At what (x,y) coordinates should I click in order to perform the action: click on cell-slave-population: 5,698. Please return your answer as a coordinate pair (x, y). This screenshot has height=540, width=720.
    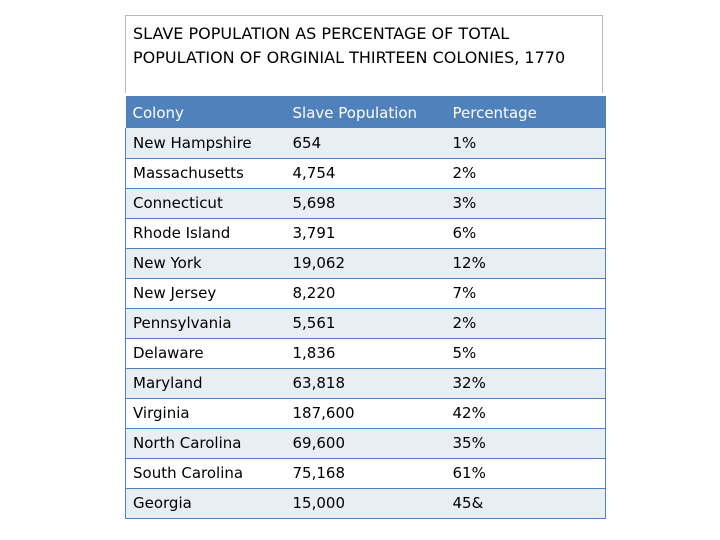
    Looking at the image, I should click on (365, 203).